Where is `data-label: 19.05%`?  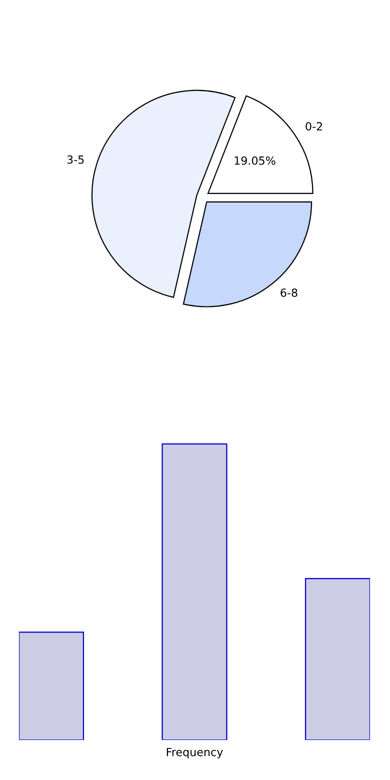 data-label: 19.05% is located at coordinates (255, 160).